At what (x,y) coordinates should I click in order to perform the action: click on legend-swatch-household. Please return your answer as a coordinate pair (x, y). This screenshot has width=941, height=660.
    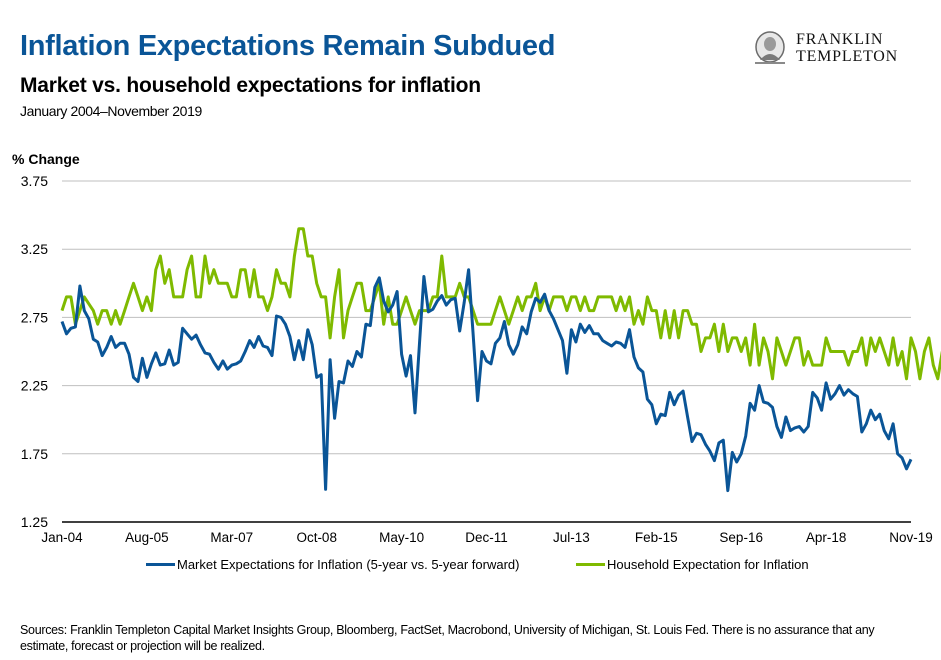
    Looking at the image, I should click on (590, 564).